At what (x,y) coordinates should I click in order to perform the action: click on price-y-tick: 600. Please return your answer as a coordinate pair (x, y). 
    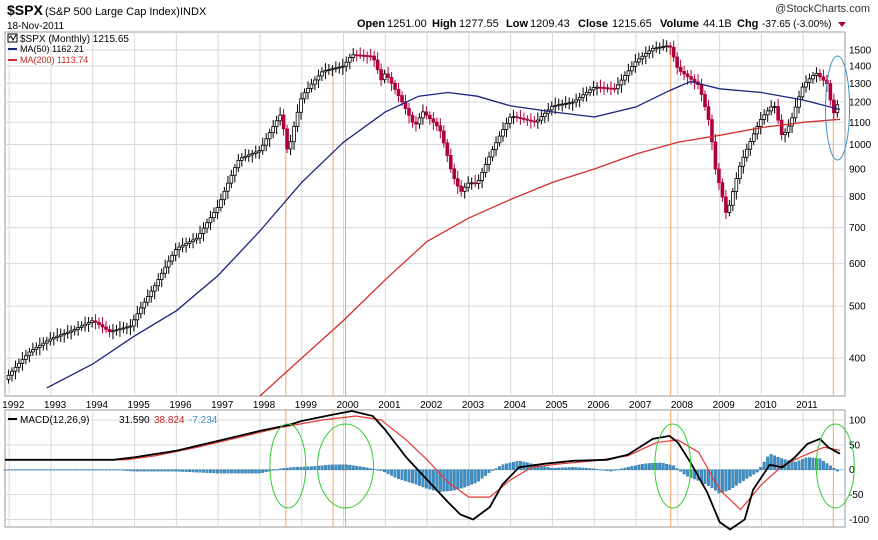
    Looking at the image, I should click on (857, 264).